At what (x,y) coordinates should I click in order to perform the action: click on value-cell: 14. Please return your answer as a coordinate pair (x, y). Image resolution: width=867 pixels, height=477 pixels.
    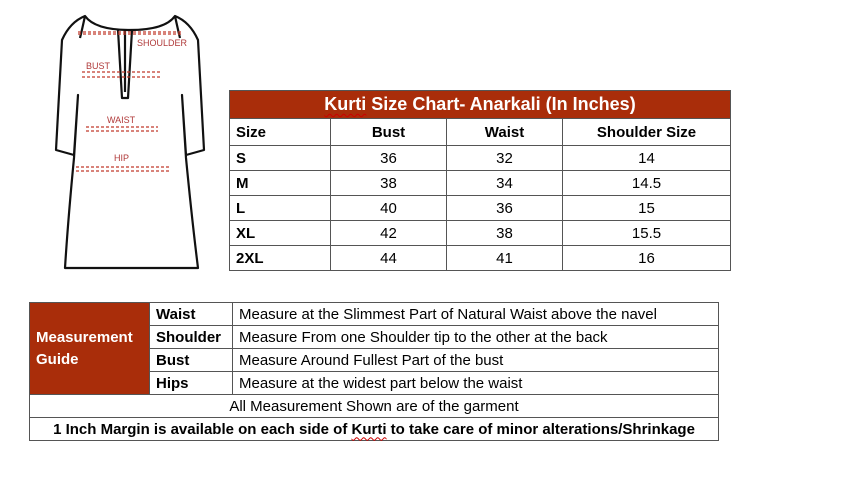
    Looking at the image, I should click on (646, 158).